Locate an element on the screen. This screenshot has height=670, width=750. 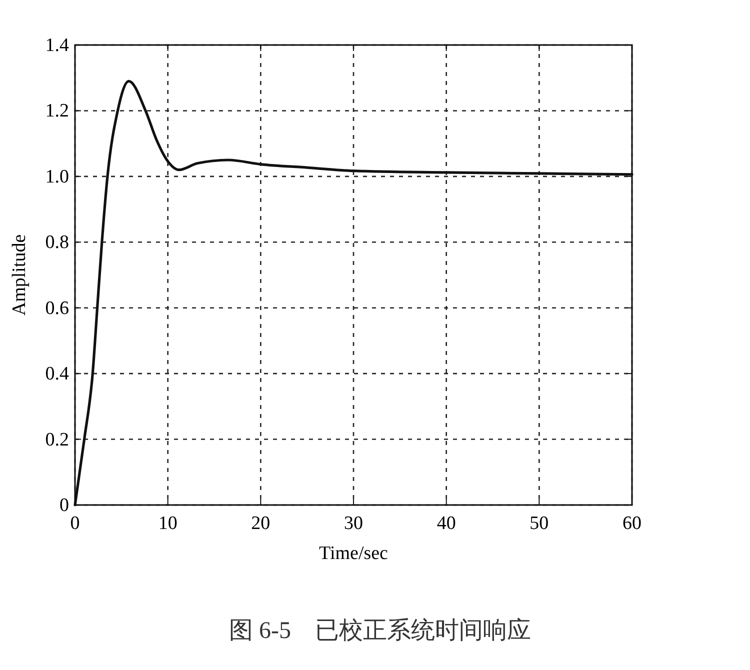
x-tick-label: 60 is located at coordinates (632, 523).